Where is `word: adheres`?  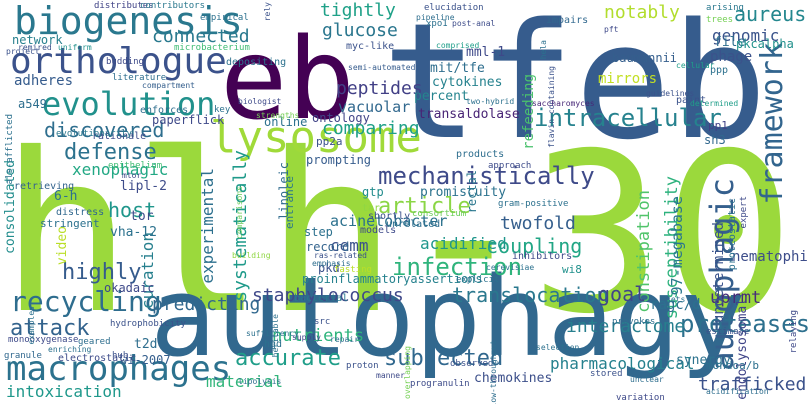 word: adheres is located at coordinates (44, 81).